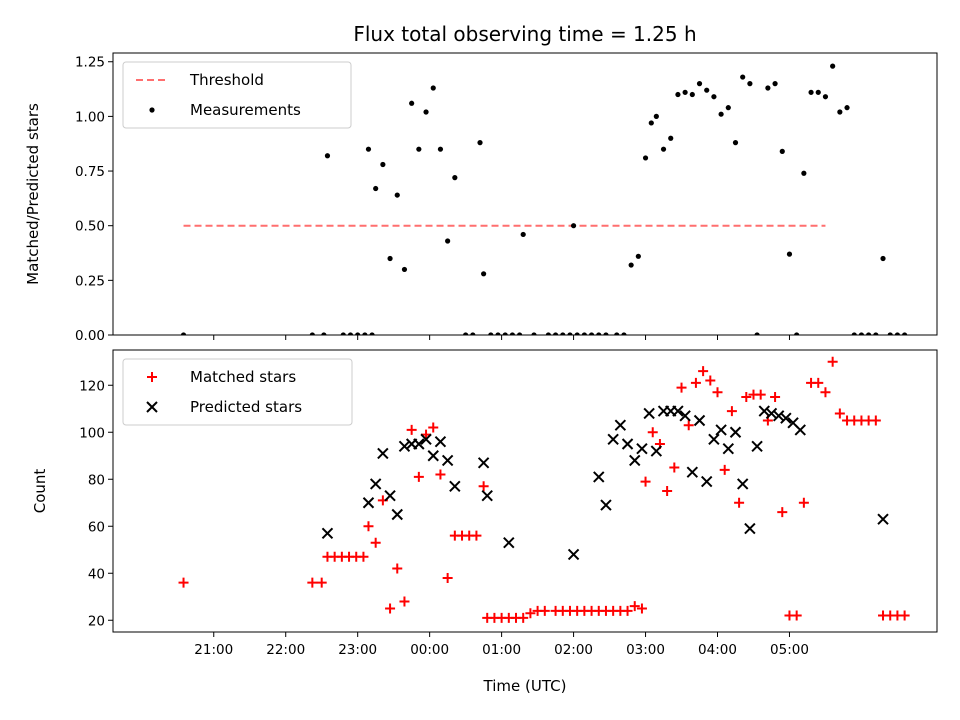 This screenshot has width=960, height=720. I want to click on legend-frame, so click(237, 392).